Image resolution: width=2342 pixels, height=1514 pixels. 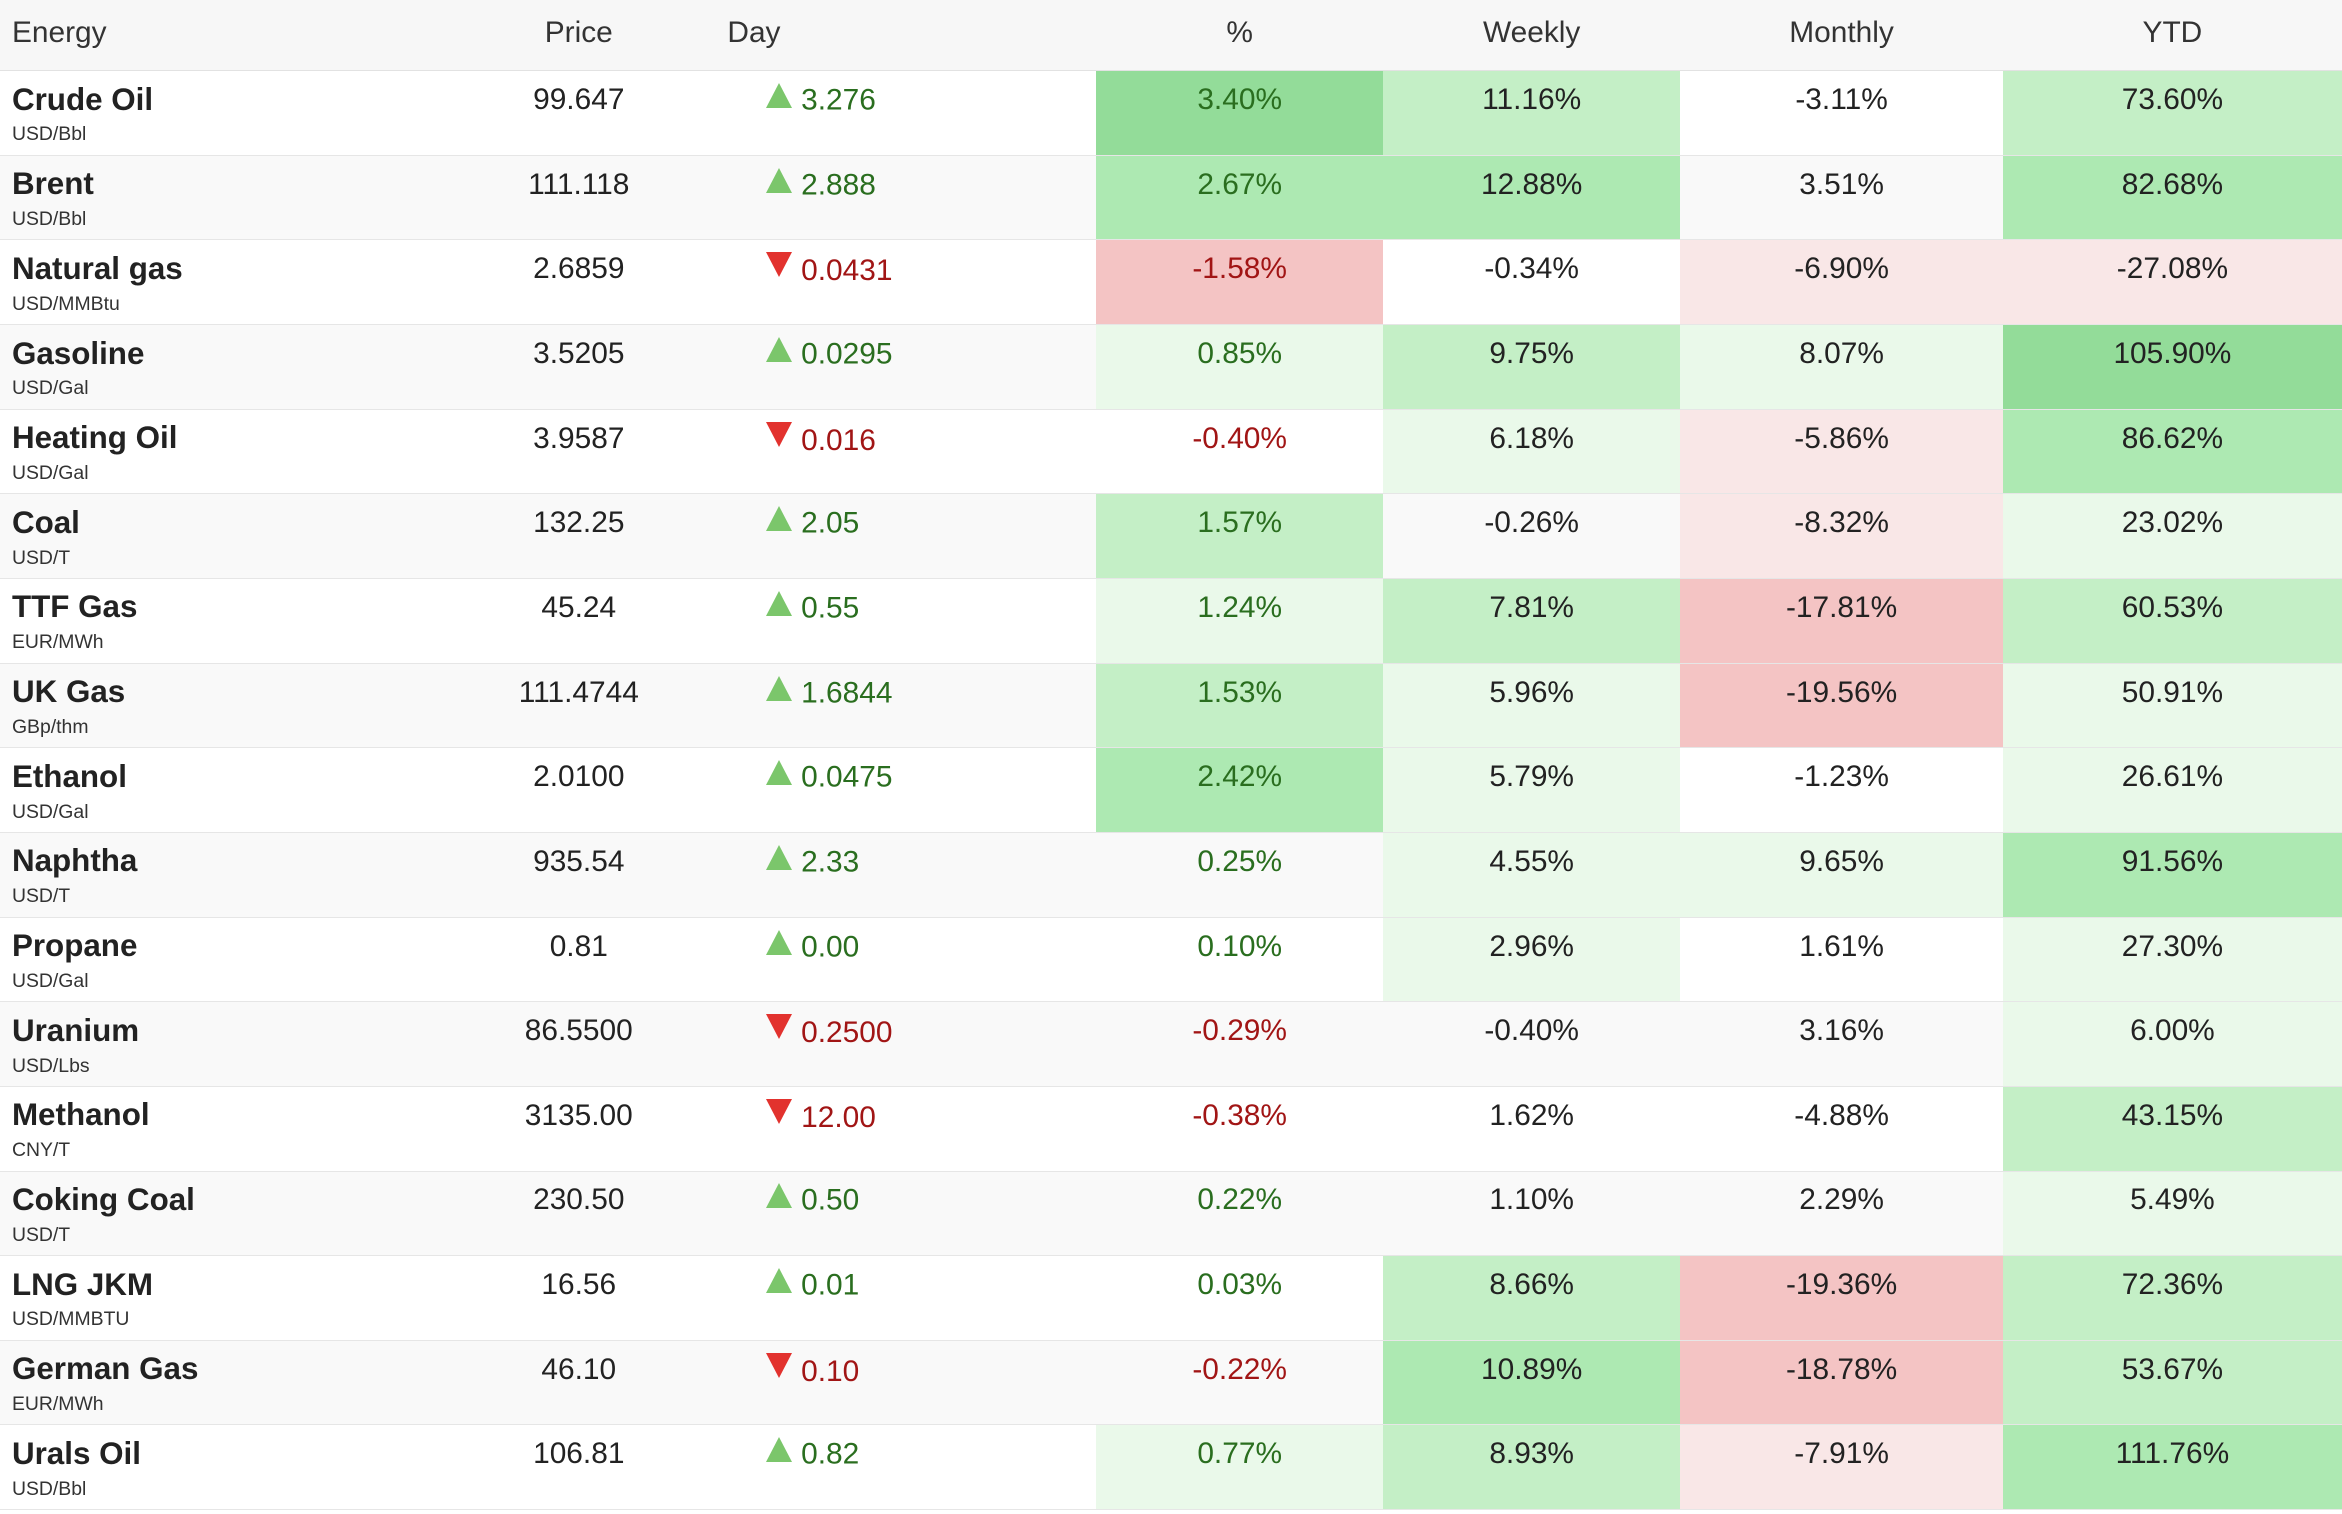 What do you see at coordinates (45, 522) in the screenshot?
I see `commodity-name-link: Coal` at bounding box center [45, 522].